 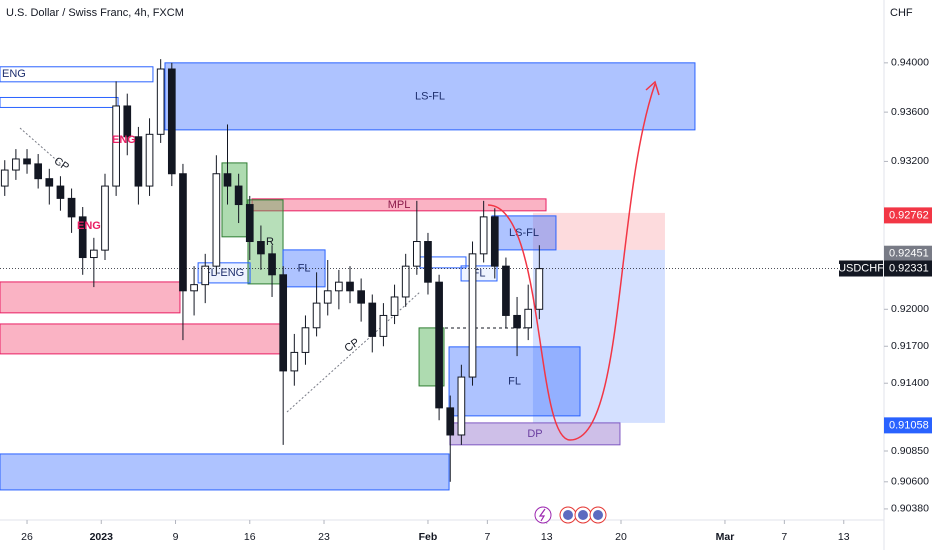 What do you see at coordinates (270, 242) in the screenshot?
I see `annotation: R` at bounding box center [270, 242].